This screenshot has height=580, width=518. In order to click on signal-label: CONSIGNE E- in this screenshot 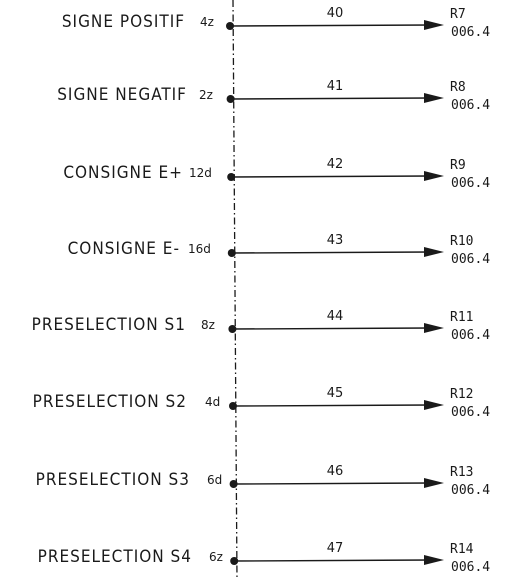, I will do `click(124, 249)`.